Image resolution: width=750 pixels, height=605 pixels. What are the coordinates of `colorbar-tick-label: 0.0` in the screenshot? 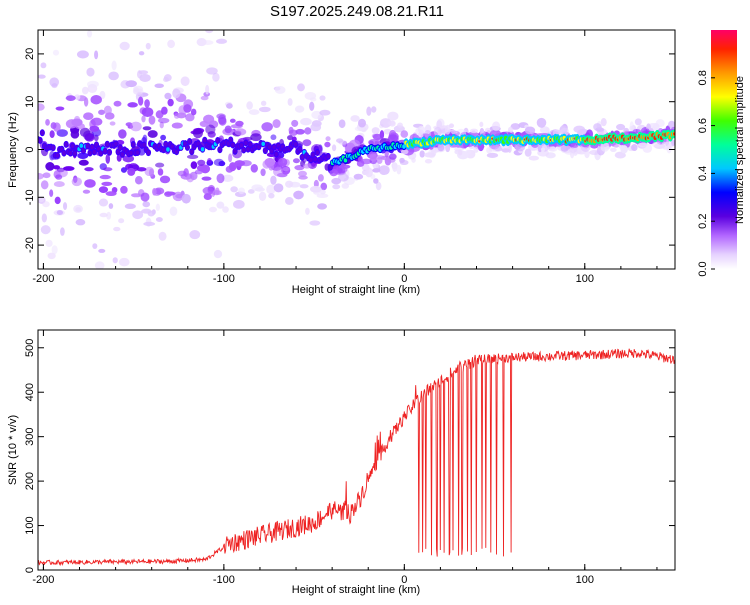 It's located at (703, 268).